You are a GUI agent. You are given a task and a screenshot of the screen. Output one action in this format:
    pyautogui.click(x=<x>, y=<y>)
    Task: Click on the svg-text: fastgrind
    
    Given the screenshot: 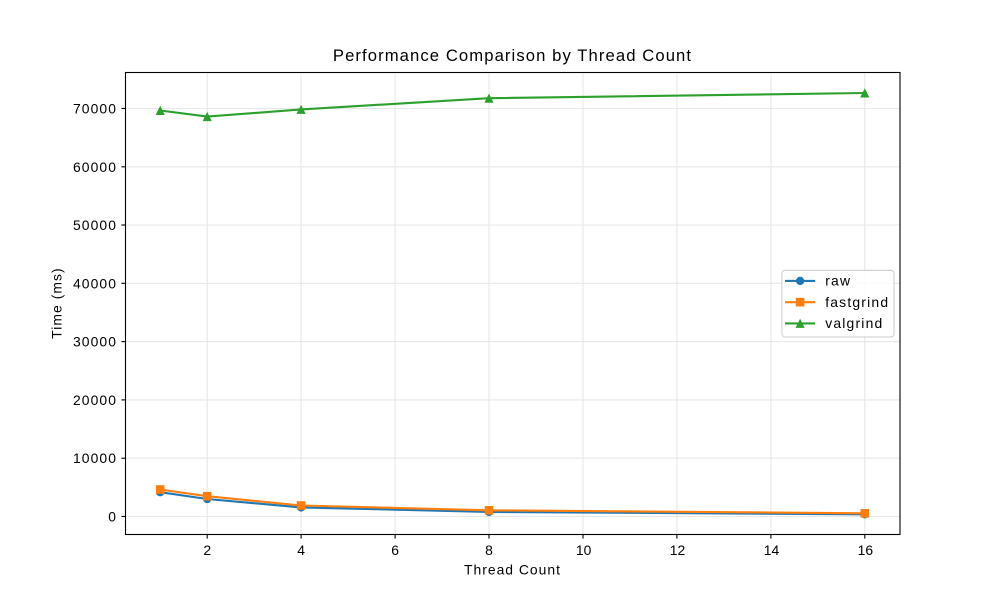 What is the action you would take?
    pyautogui.click(x=857, y=302)
    